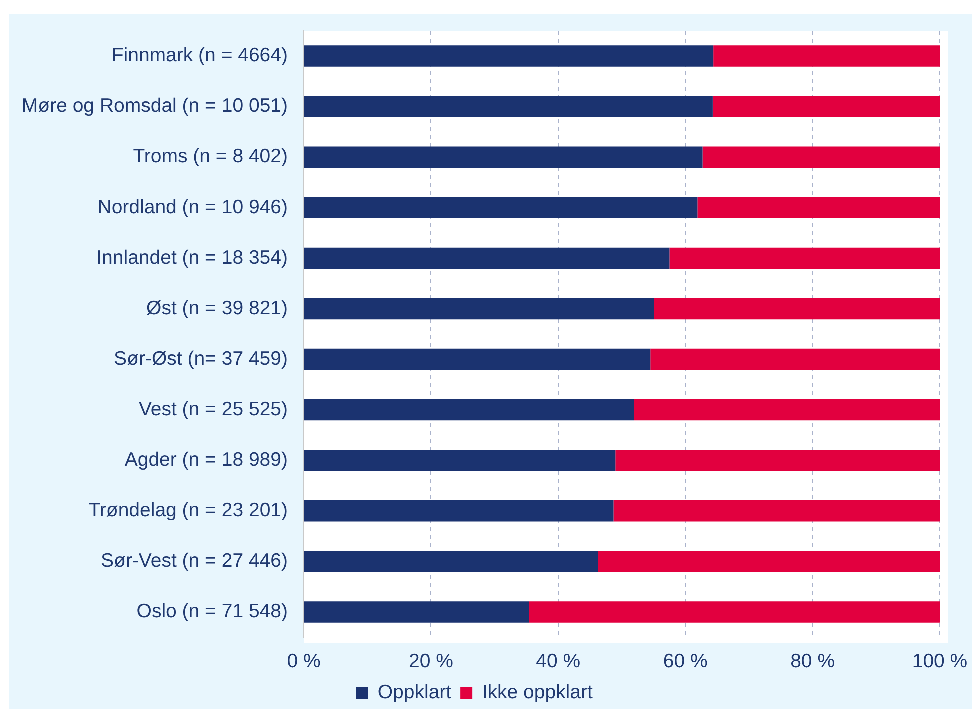 The height and width of the screenshot is (709, 972). Describe the element at coordinates (213, 409) in the screenshot. I see `y-tick-label: Vest (n = 25 525)` at that location.